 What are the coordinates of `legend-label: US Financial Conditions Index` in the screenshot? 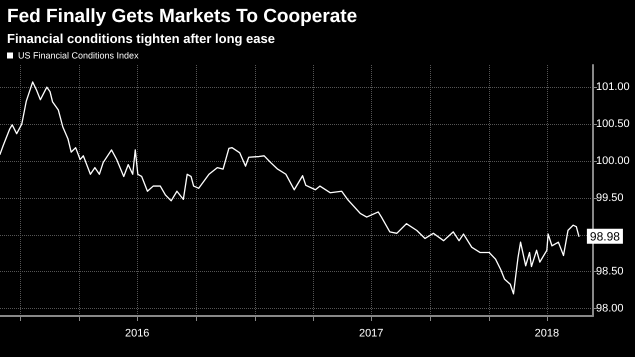 It's located at (79, 55).